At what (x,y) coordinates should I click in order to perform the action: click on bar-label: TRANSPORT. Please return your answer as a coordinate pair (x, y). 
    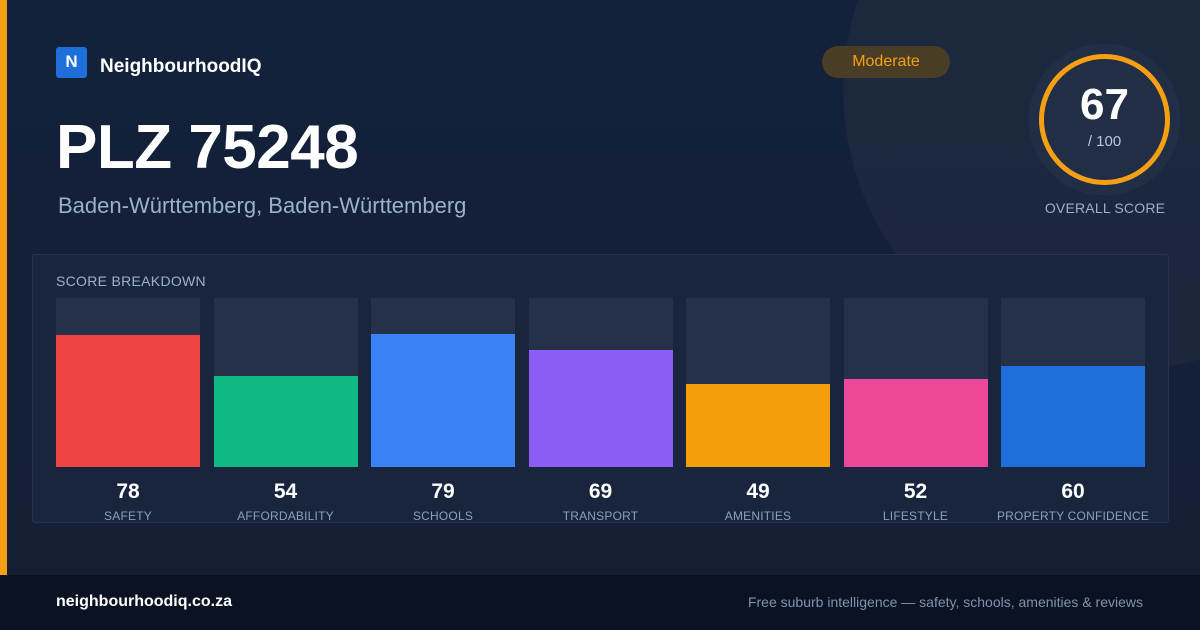
    Looking at the image, I should click on (600, 516).